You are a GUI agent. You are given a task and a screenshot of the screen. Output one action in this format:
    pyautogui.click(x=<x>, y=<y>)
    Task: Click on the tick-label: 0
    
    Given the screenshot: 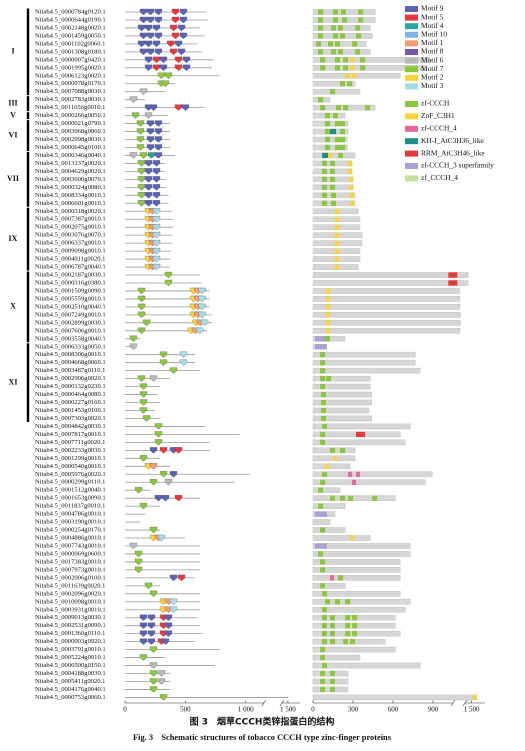 What is the action you would take?
    pyautogui.click(x=125, y=710)
    